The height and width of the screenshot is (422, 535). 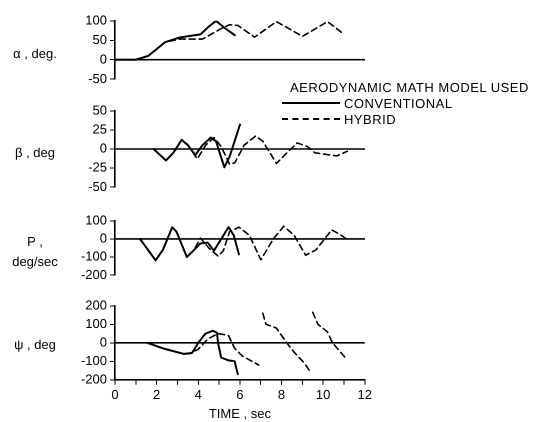 What do you see at coordinates (97, 167) in the screenshot?
I see `y-tick-label: -25` at bounding box center [97, 167].